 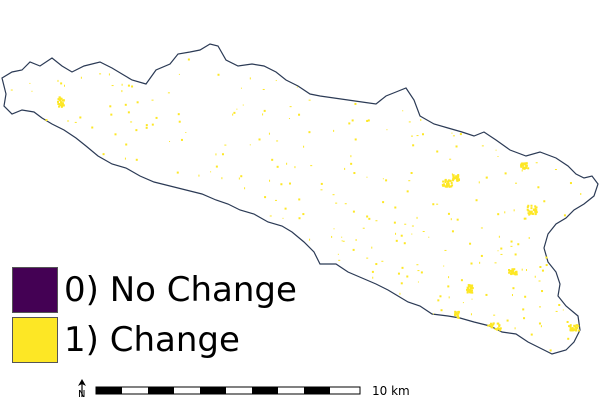 I want to click on north-arrow: N, so click(x=82, y=389).